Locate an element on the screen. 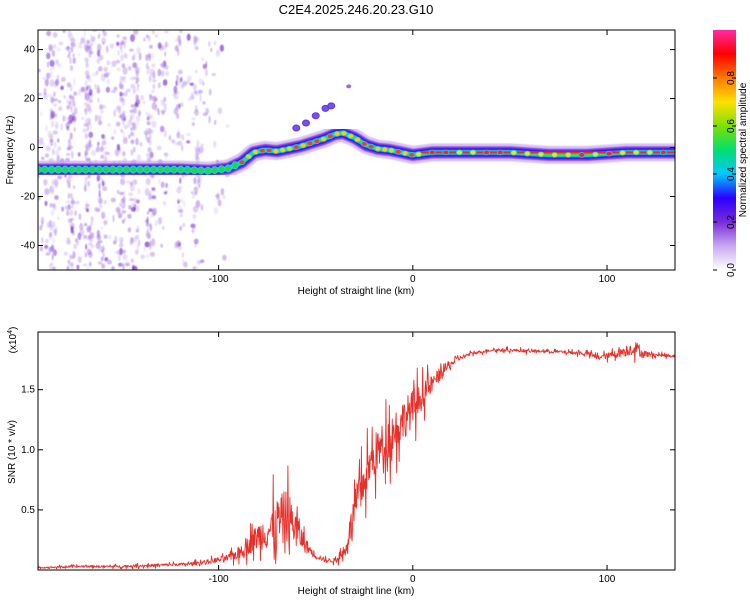  colorbar-gradient is located at coordinates (724, 150).